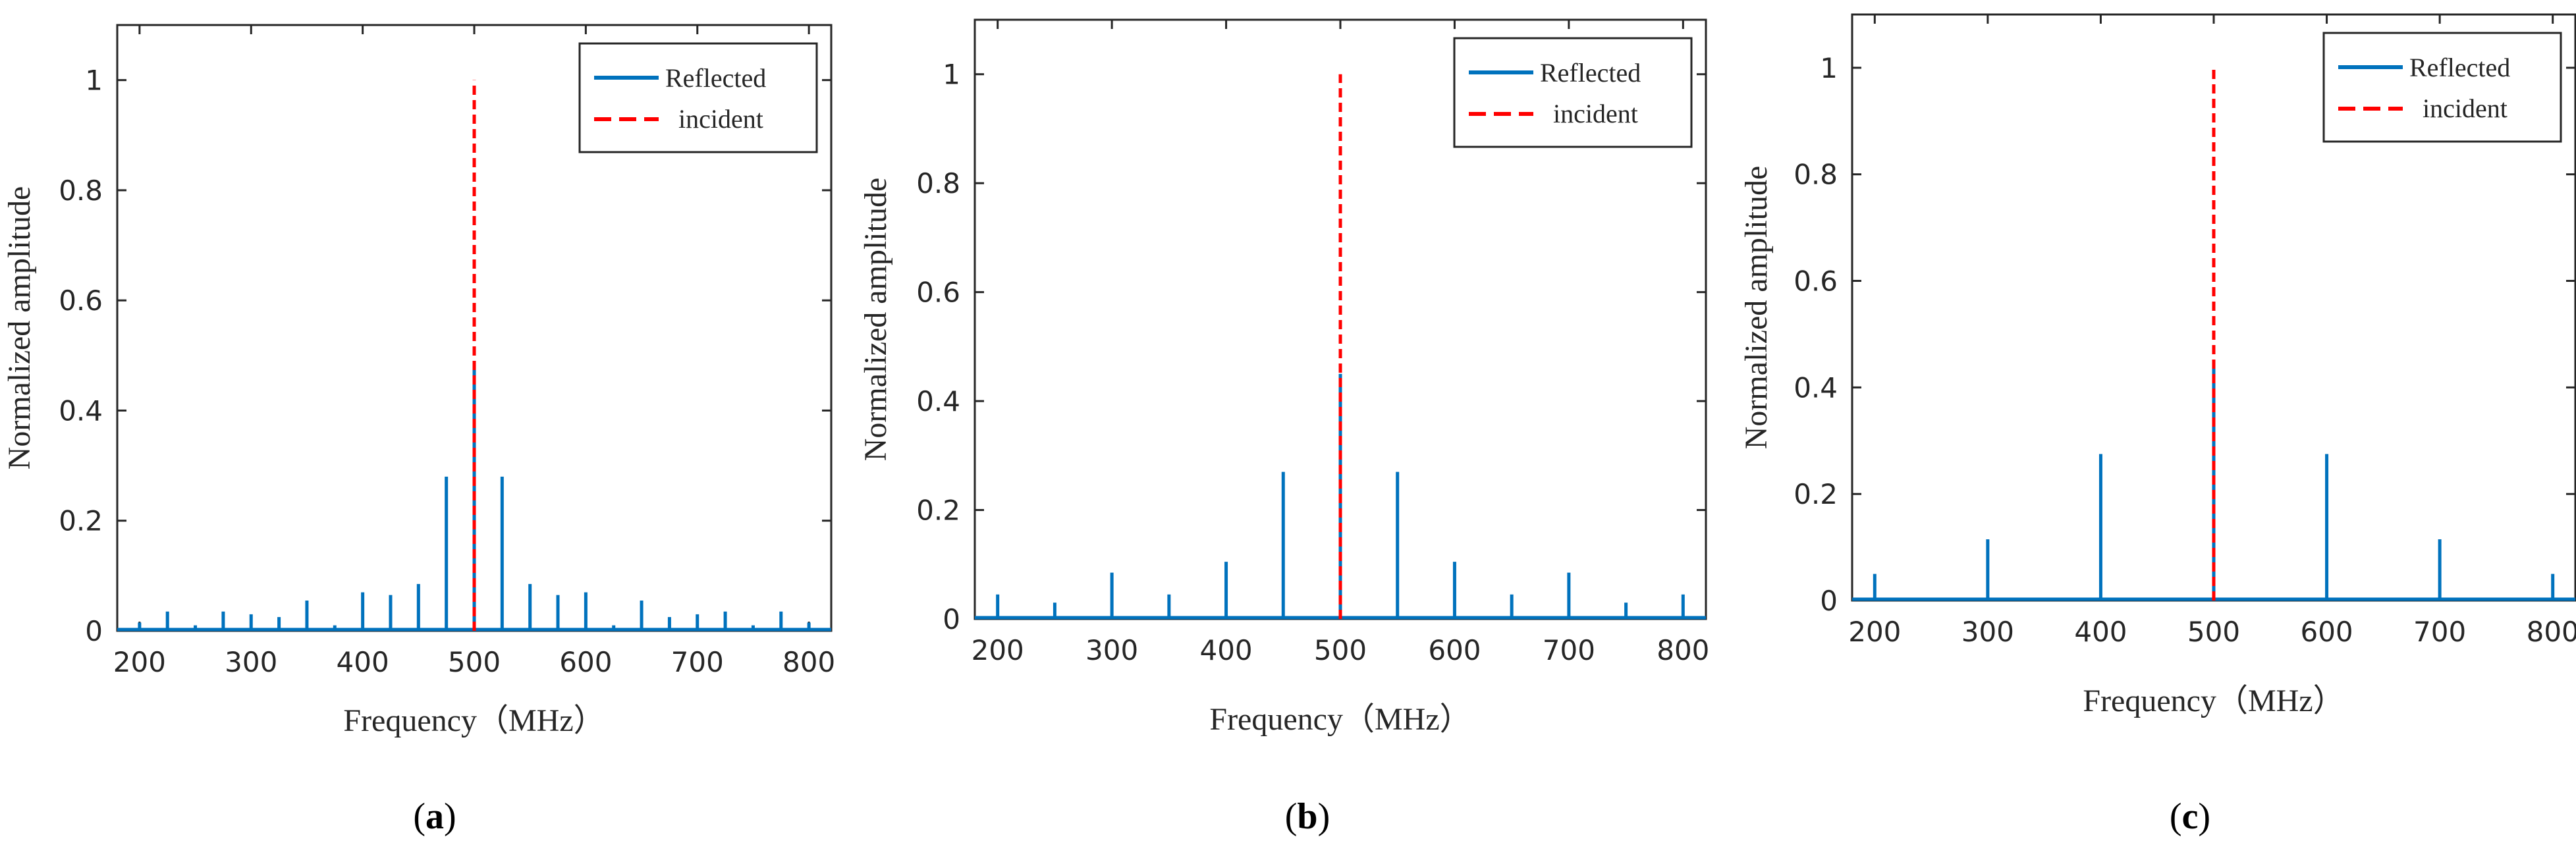 The image size is (2576, 858). I want to click on caption-letter: a, so click(434, 816).